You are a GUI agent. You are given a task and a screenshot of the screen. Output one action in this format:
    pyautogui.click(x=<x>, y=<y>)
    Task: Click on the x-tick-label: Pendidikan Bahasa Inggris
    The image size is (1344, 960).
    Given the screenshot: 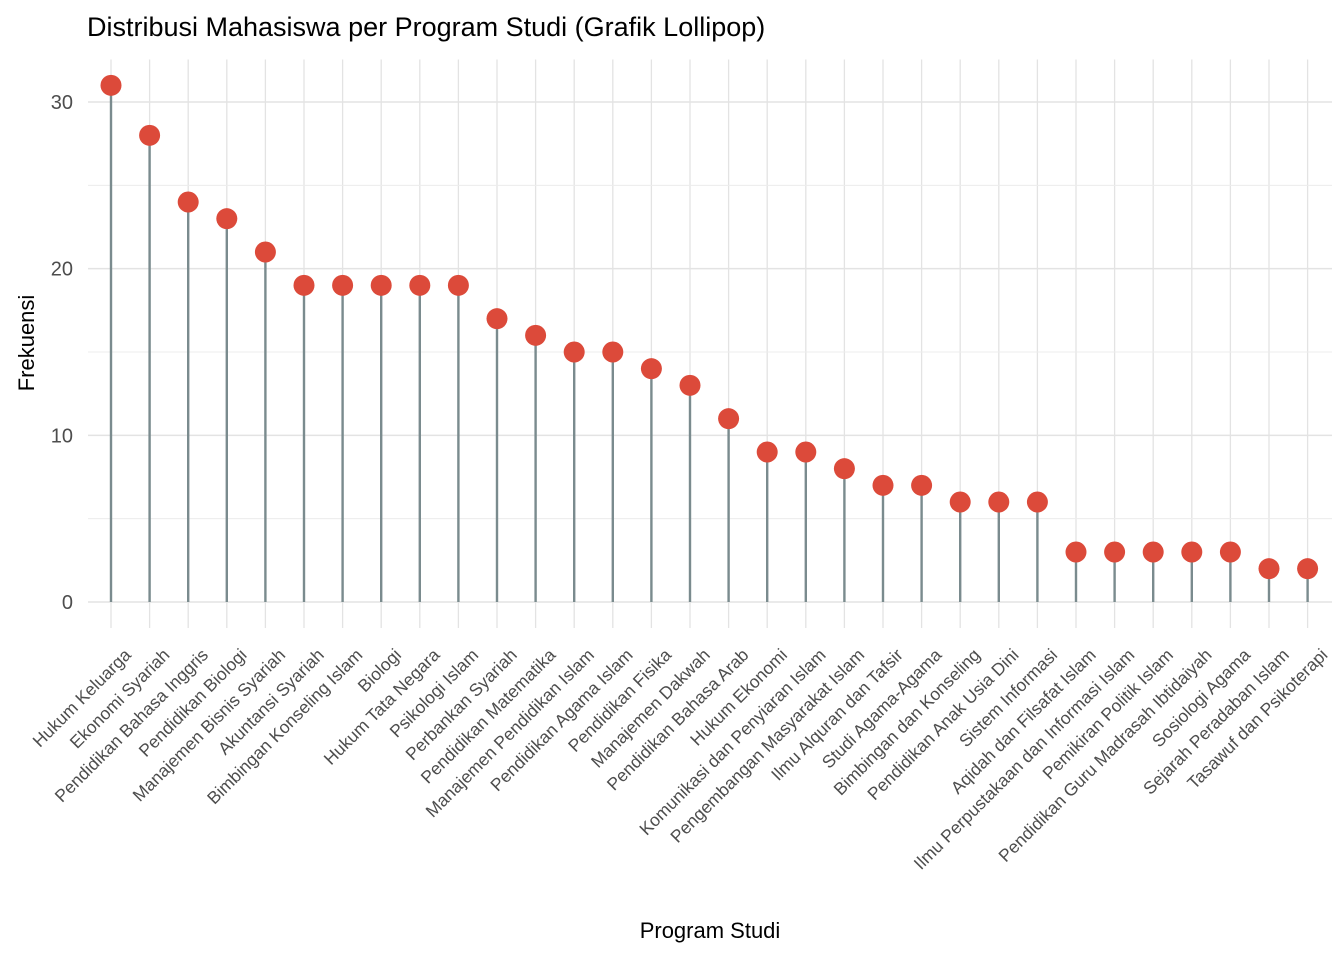 What is the action you would take?
    pyautogui.click(x=132, y=726)
    